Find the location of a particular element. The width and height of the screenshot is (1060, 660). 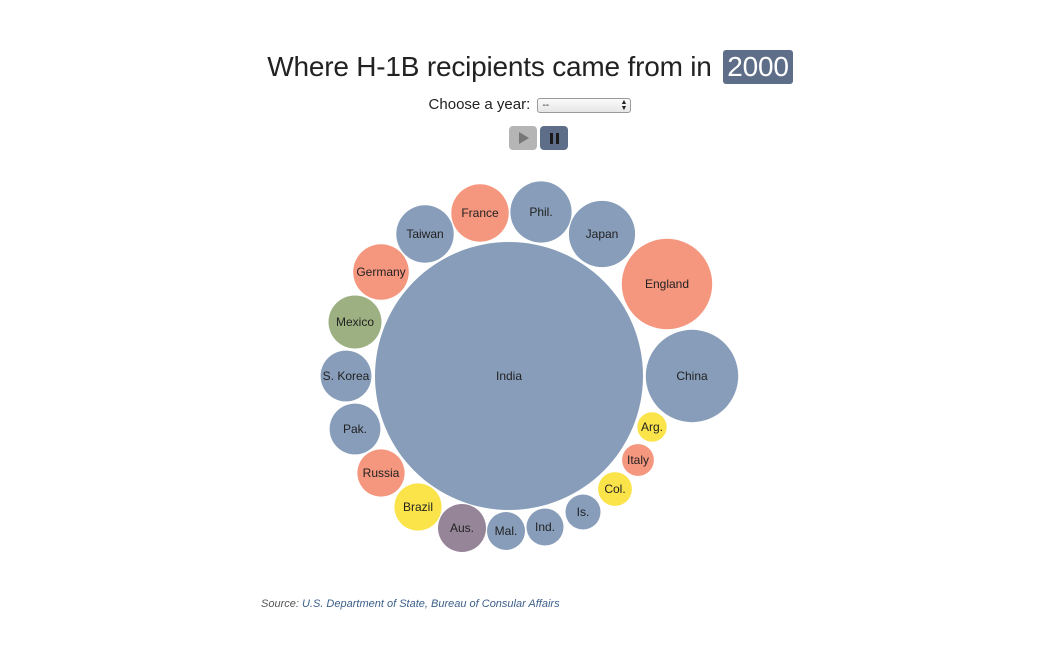

bubble-label-mexico: Mexico is located at coordinates (355, 322).